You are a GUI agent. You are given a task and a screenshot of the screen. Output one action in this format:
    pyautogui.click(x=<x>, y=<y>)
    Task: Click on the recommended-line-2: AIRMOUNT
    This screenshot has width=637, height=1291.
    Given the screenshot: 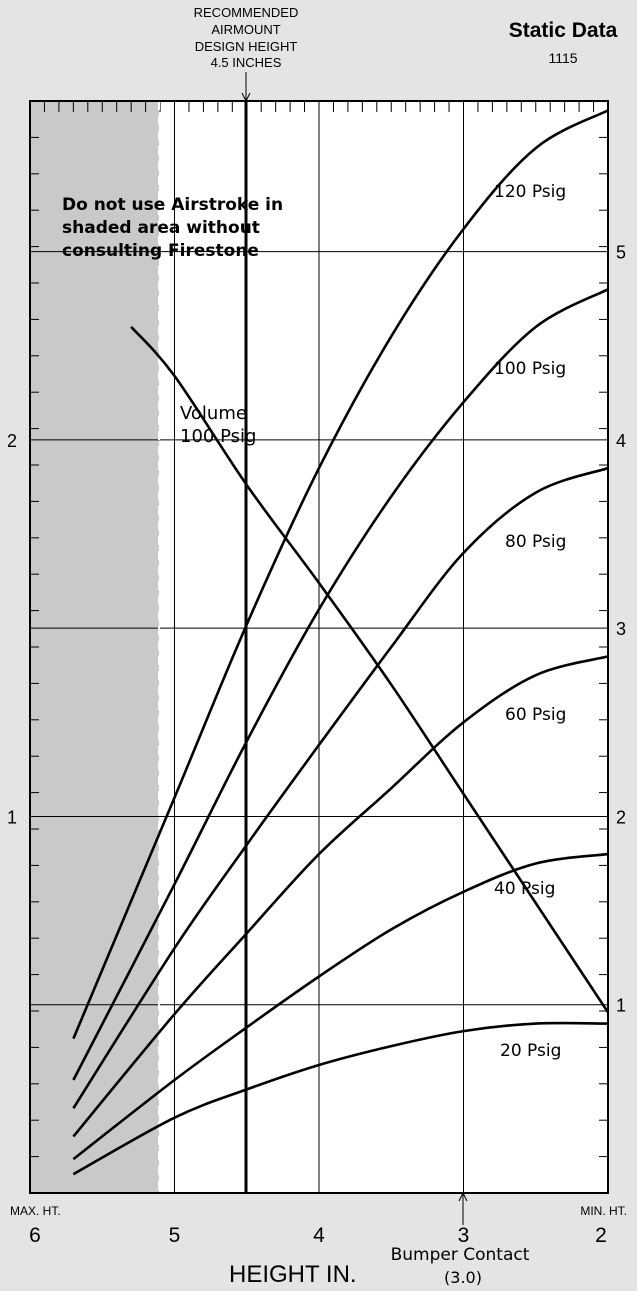 What is the action you would take?
    pyautogui.click(x=245, y=29)
    